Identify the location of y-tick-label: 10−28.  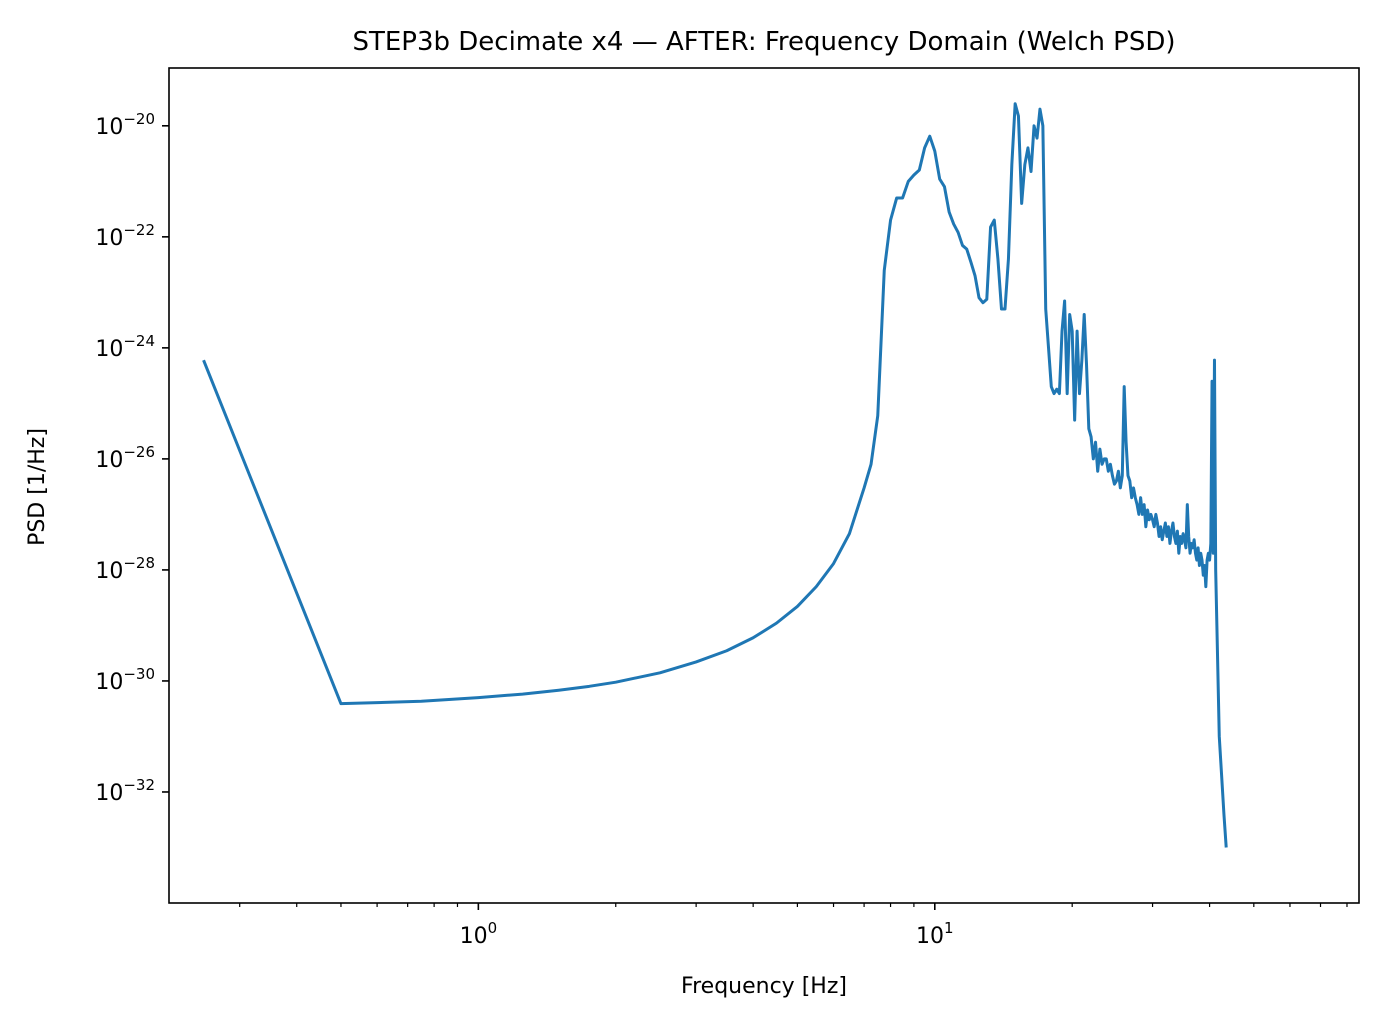
(125, 569).